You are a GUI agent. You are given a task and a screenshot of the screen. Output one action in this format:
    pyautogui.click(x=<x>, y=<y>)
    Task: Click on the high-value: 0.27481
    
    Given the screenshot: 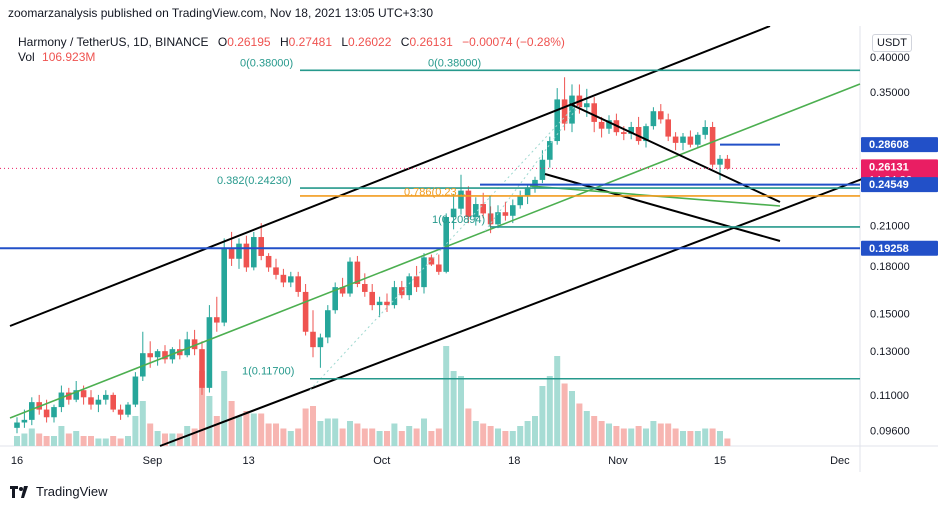 What is the action you would take?
    pyautogui.click(x=310, y=42)
    